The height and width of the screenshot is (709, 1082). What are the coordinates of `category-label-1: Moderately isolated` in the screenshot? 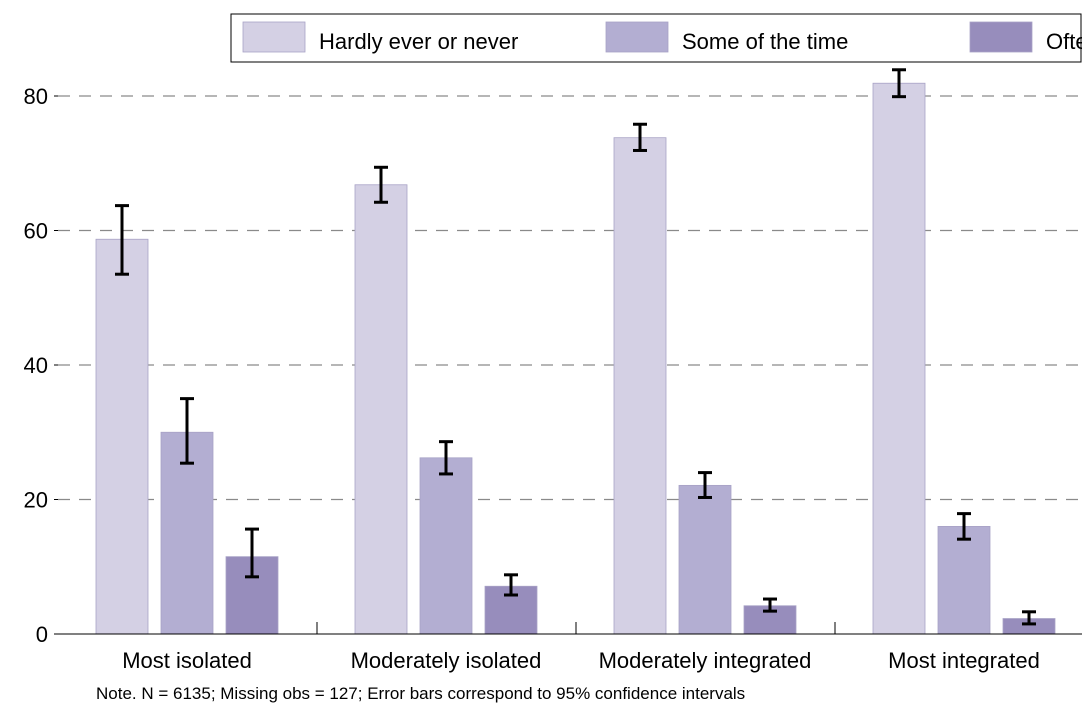 It's located at (446, 660).